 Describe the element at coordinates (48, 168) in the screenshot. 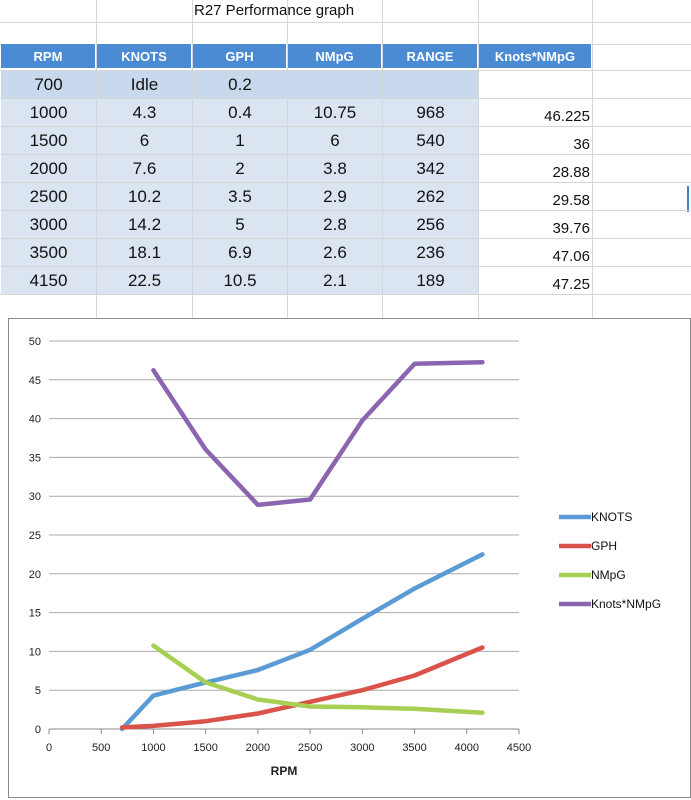

I see `table-cell: 2000` at that location.